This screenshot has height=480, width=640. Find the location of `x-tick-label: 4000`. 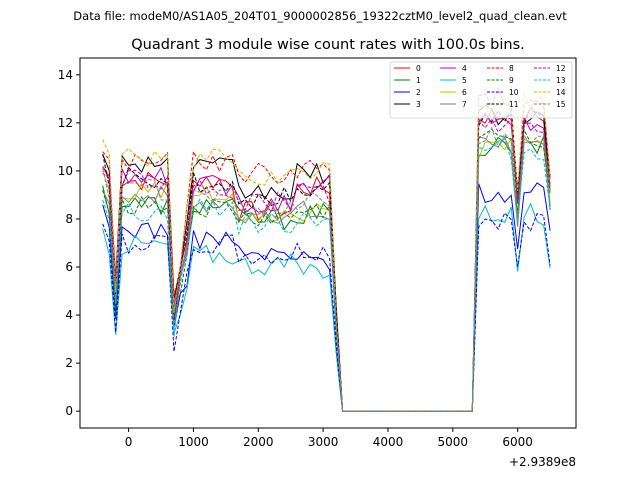

x-tick-label: 4000 is located at coordinates (388, 442).